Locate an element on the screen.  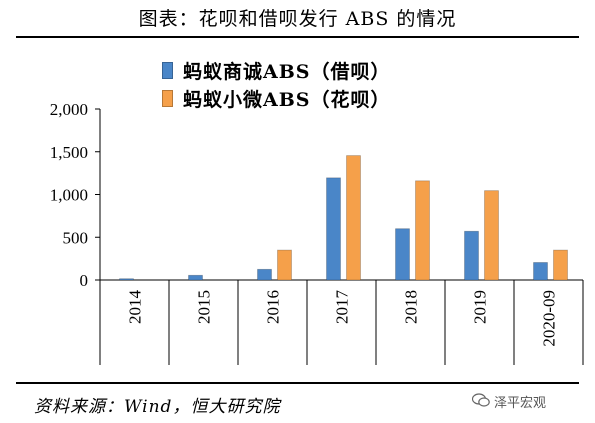
legend-item-huabei: 蚂蚁小微ABS（花呗） is located at coordinates (276, 98).